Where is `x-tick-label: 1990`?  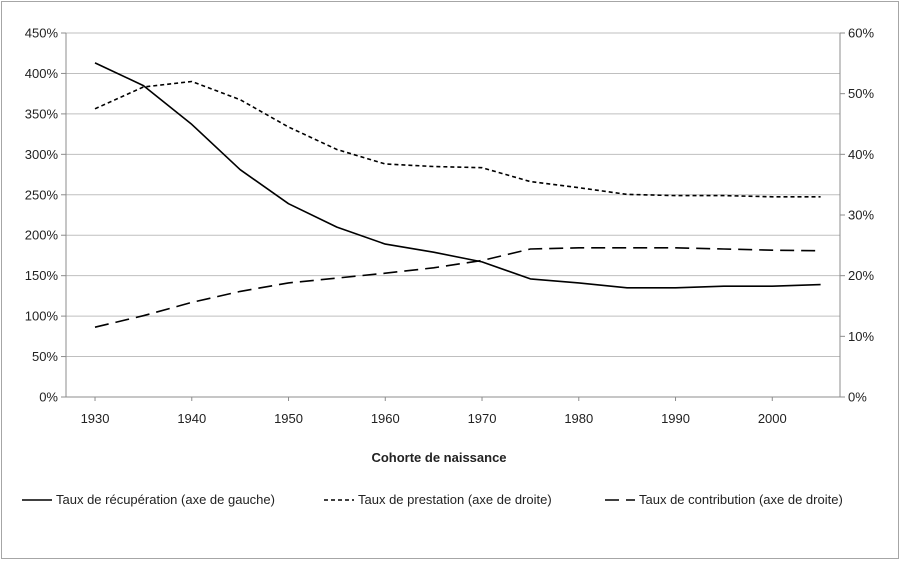
x-tick-label: 1990 is located at coordinates (675, 418).